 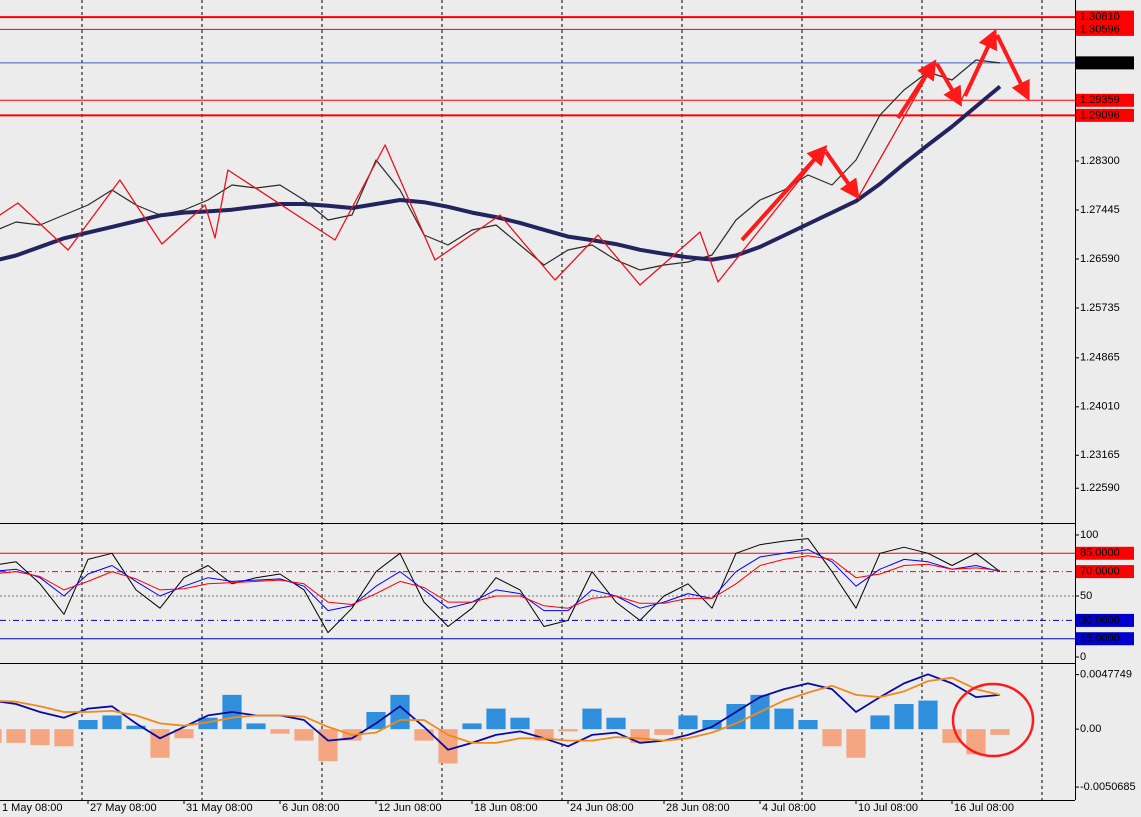 What do you see at coordinates (1108, 787) in the screenshot?
I see `y-tick-label: -0.0050685` at bounding box center [1108, 787].